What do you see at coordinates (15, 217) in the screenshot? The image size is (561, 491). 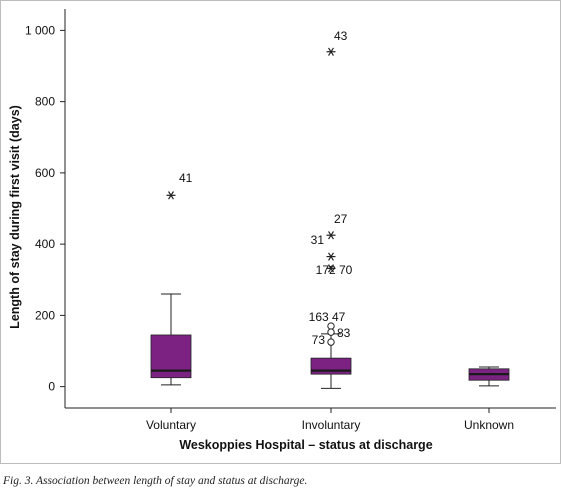 I see `y-axis-title: Length of stay during first visit (days)` at bounding box center [15, 217].